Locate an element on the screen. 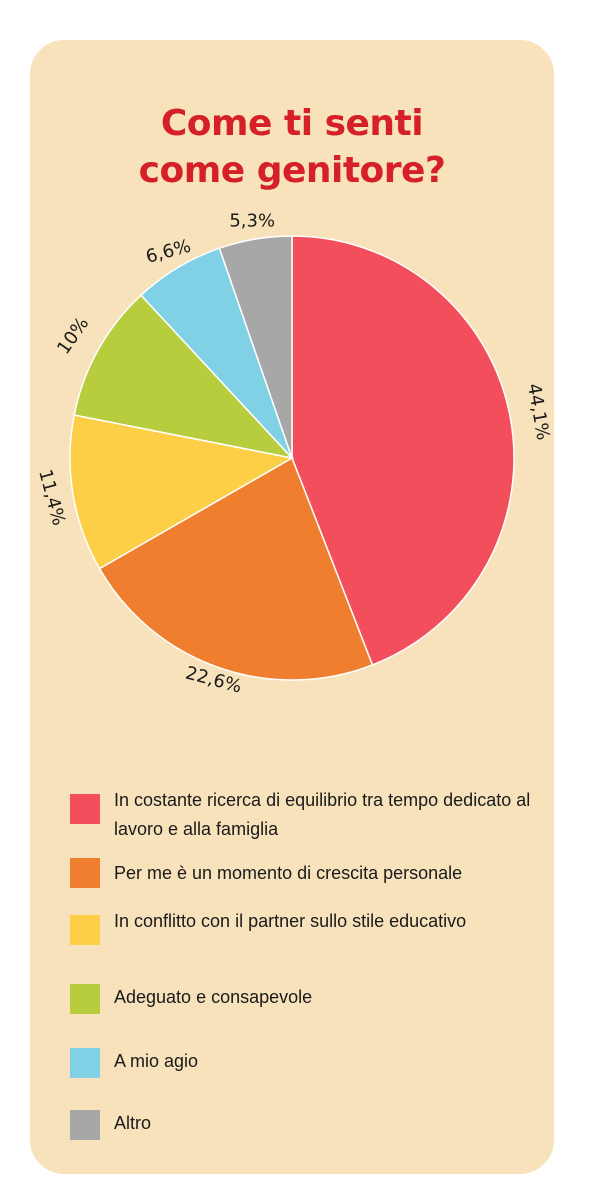 This screenshot has height=1180, width=600. legend-label: Adeguato e consapevole is located at coordinates (213, 997).